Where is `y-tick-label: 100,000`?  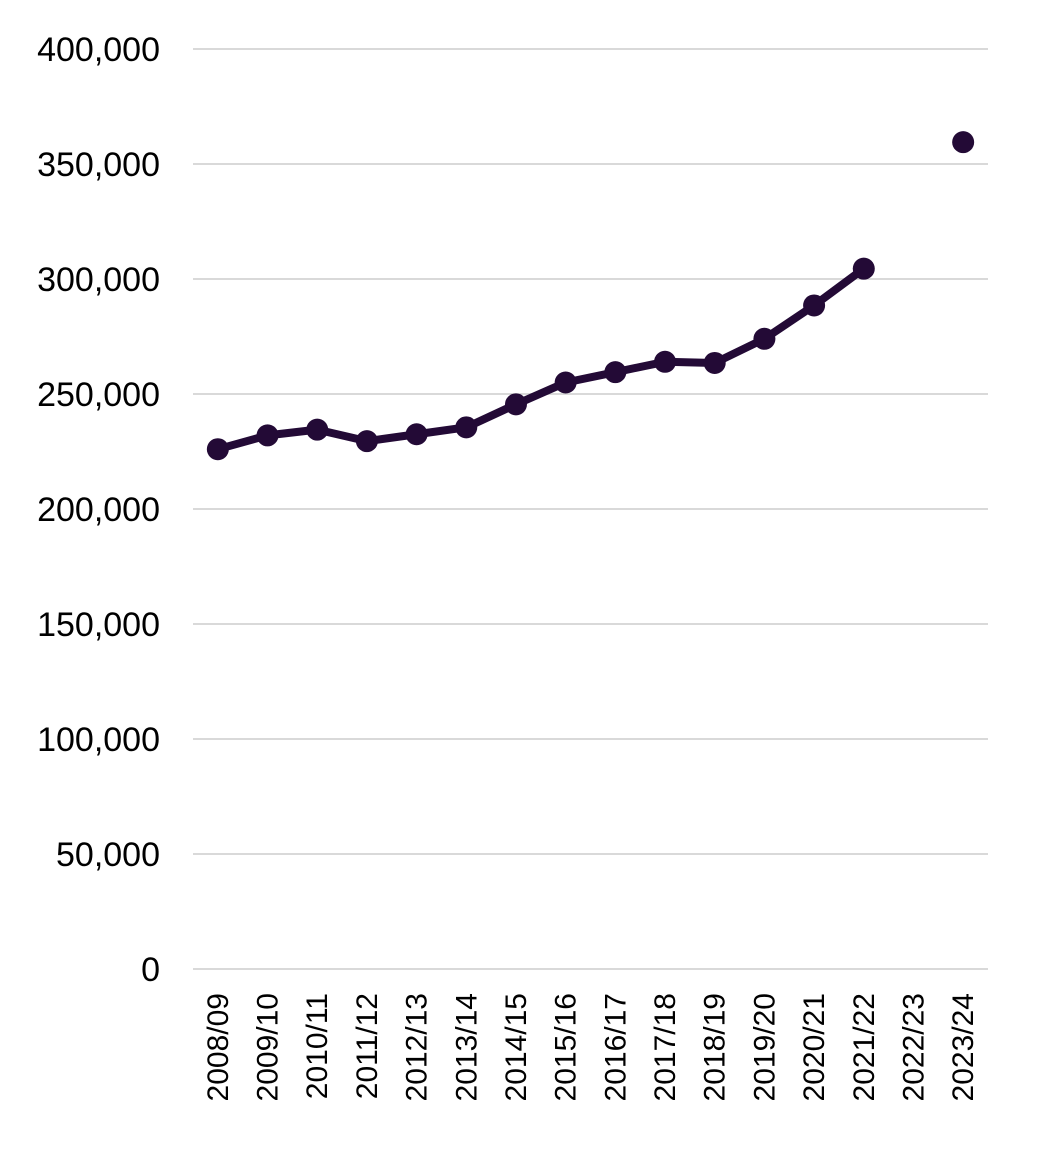 y-tick-label: 100,000 is located at coordinates (98, 740).